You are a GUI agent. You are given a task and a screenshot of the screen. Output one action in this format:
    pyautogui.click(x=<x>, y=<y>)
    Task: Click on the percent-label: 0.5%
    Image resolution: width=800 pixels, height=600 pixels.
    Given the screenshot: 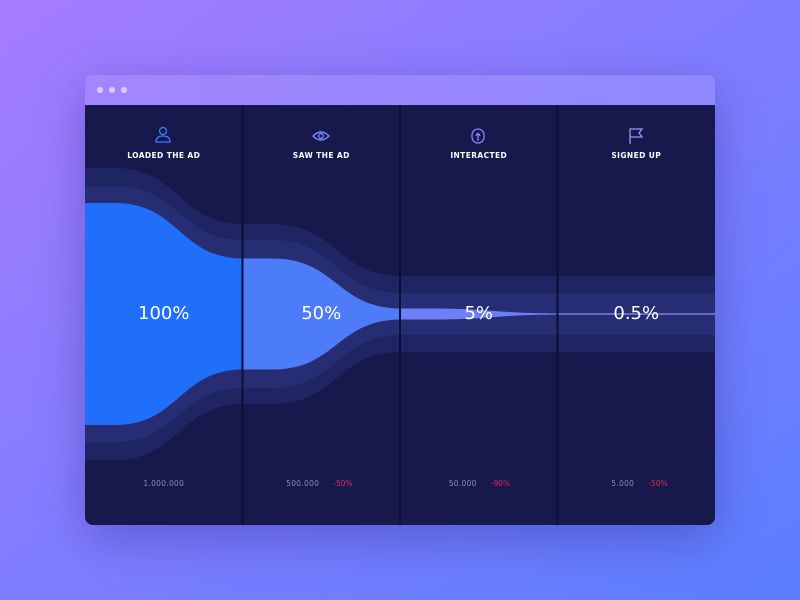 What is the action you would take?
    pyautogui.click(x=636, y=313)
    